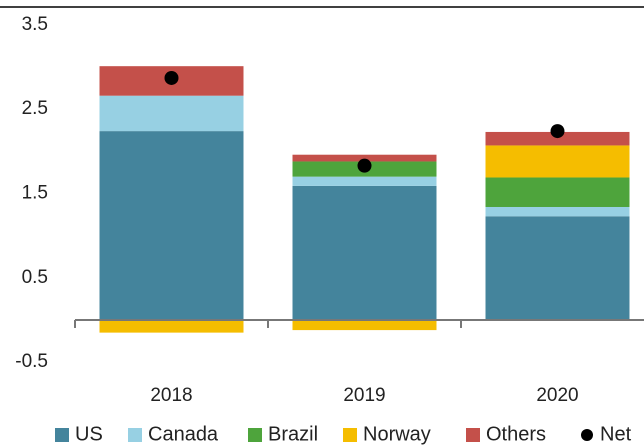 The image size is (644, 446). What do you see at coordinates (171, 395) in the screenshot?
I see `x-tick-label: 2018` at bounding box center [171, 395].